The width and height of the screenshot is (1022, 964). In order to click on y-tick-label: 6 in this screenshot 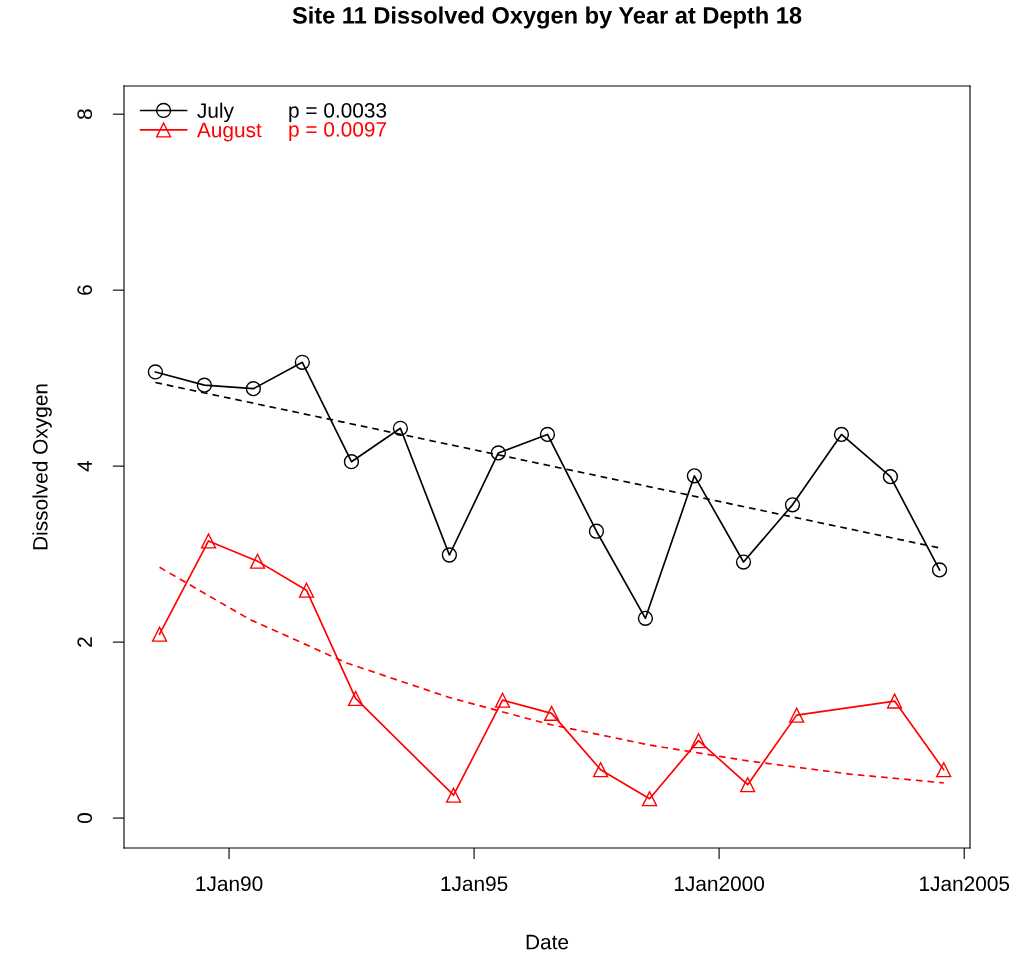, I will do `click(85, 290)`.